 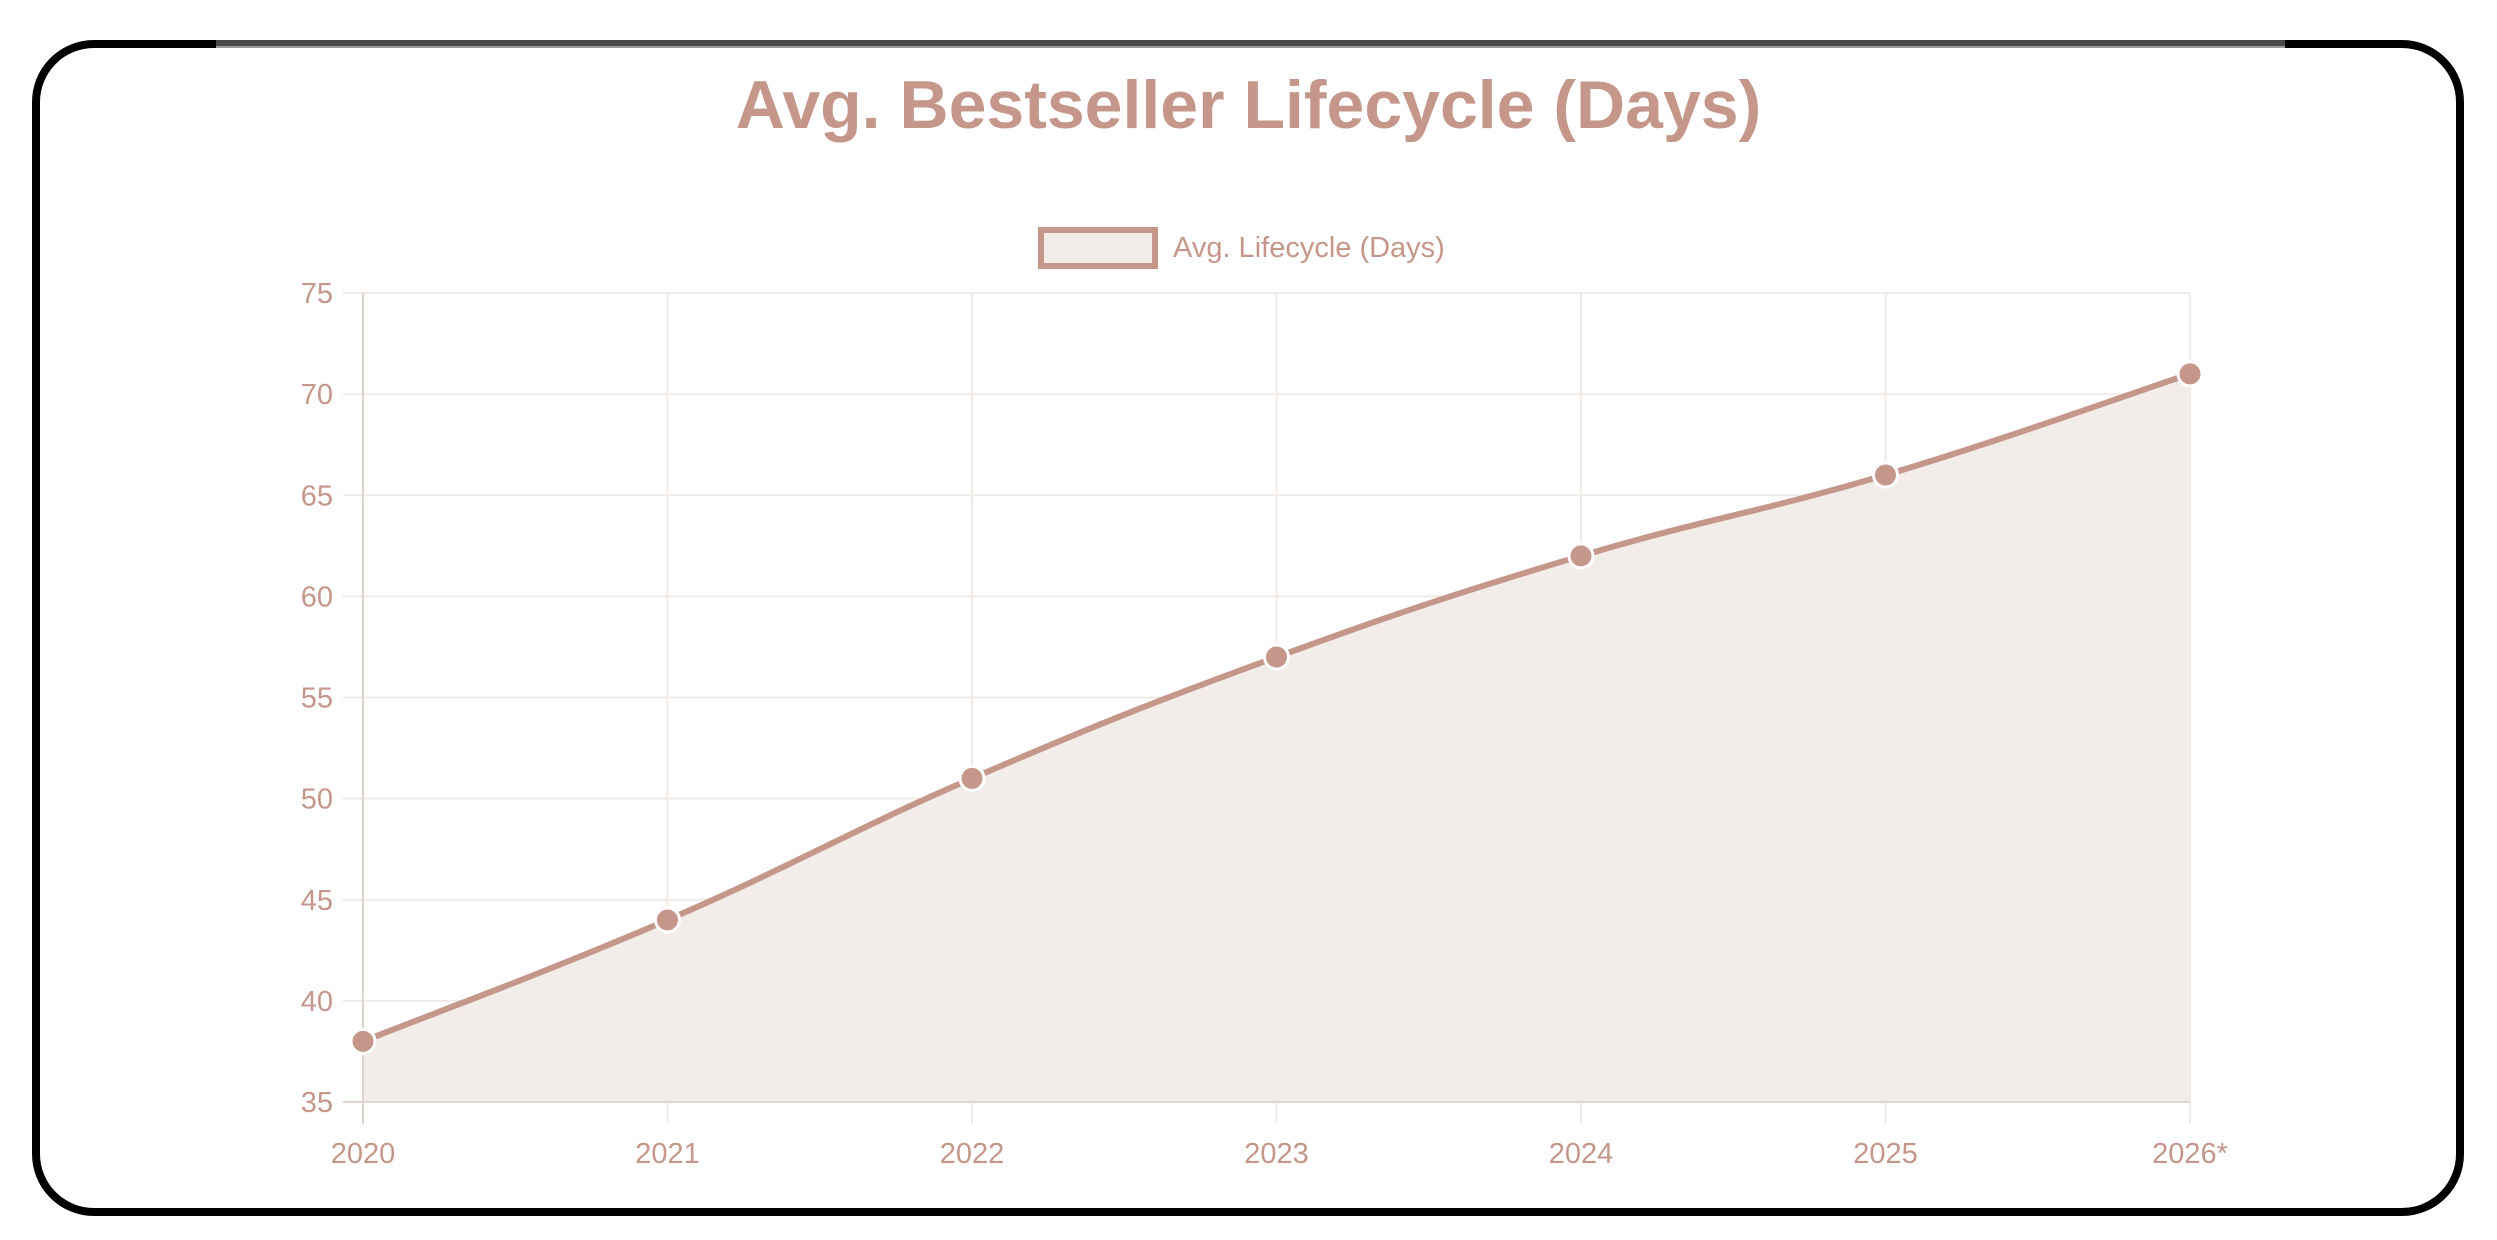 I want to click on y-tick-label: 65, so click(x=317, y=496).